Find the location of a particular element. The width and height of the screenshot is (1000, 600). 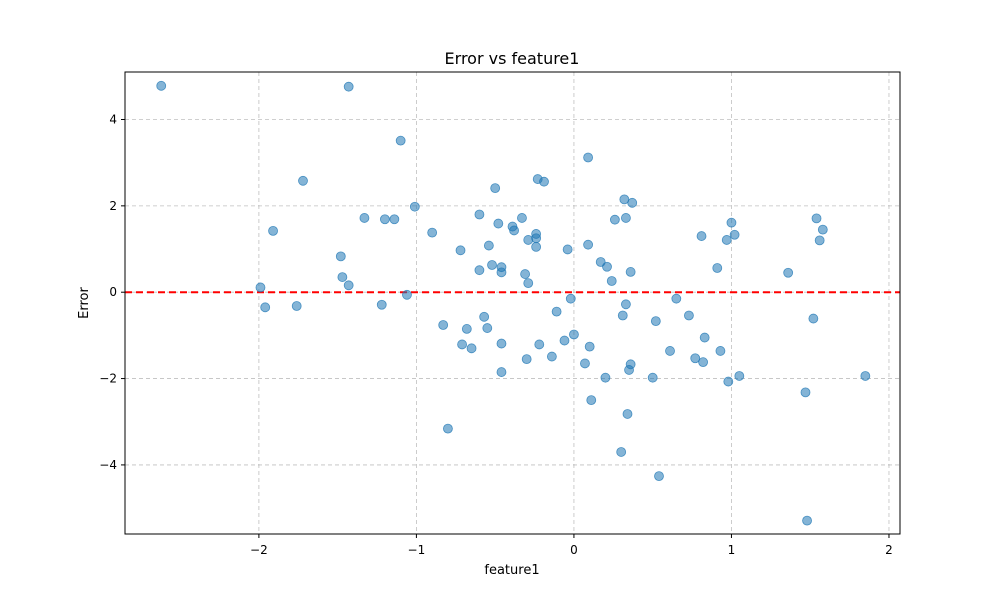

x-axis-label: feature1 is located at coordinates (511, 570).